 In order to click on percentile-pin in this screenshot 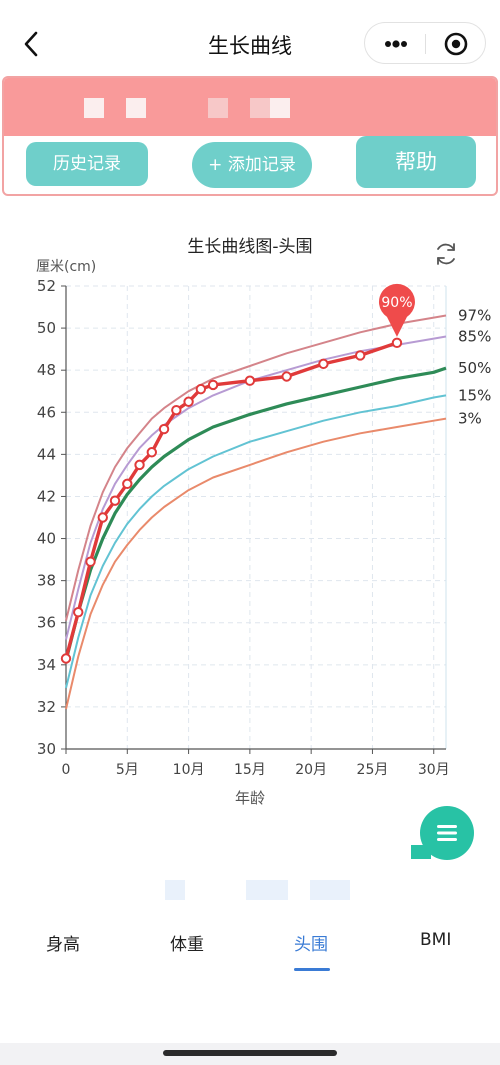, I will do `click(396, 310)`.